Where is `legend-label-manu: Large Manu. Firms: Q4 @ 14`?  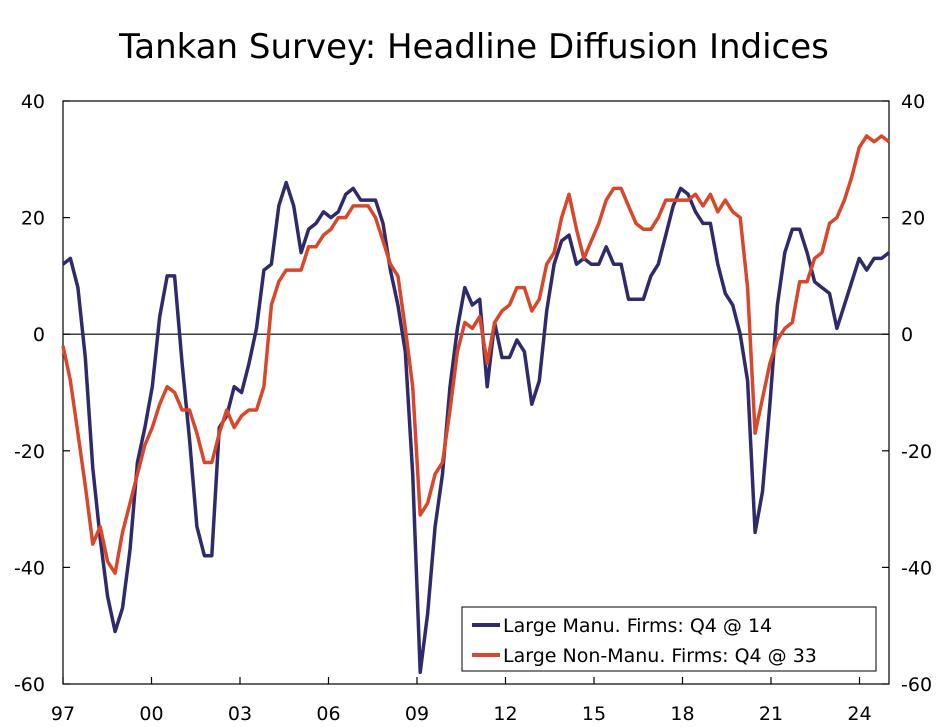
legend-label-manu: Large Manu. Firms: Q4 @ 14 is located at coordinates (637, 626).